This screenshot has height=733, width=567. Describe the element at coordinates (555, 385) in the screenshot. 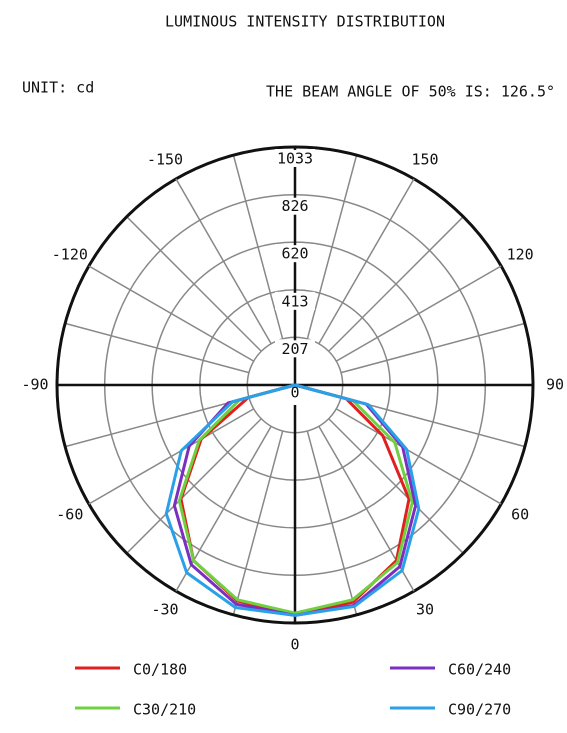

I see `theta-tick-label: 90` at that location.